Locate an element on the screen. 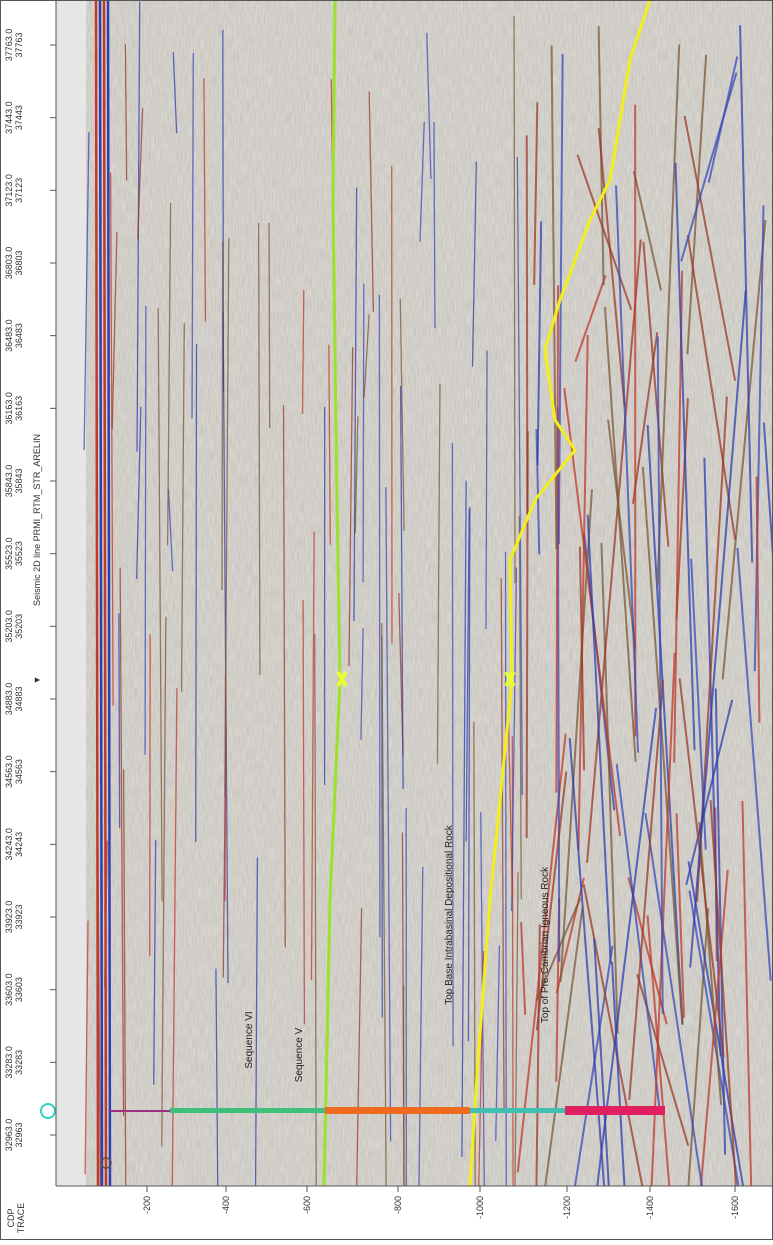  trace-tick-label: 35523 is located at coordinates (19, 553).